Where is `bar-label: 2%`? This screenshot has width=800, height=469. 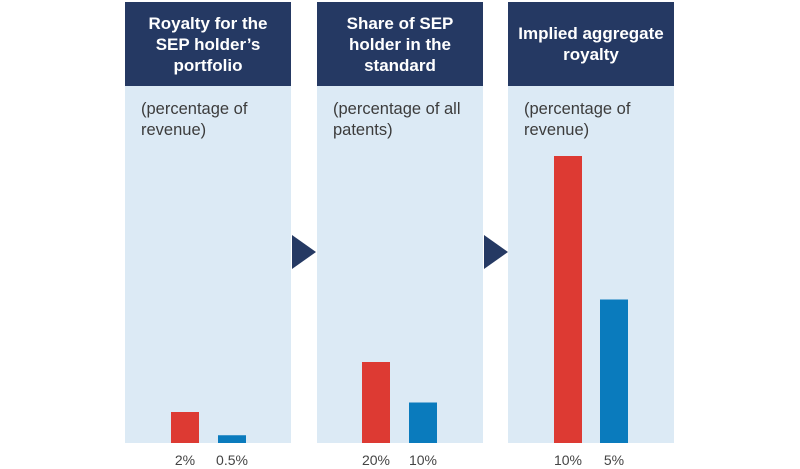 bar-label: 2% is located at coordinates (185, 460).